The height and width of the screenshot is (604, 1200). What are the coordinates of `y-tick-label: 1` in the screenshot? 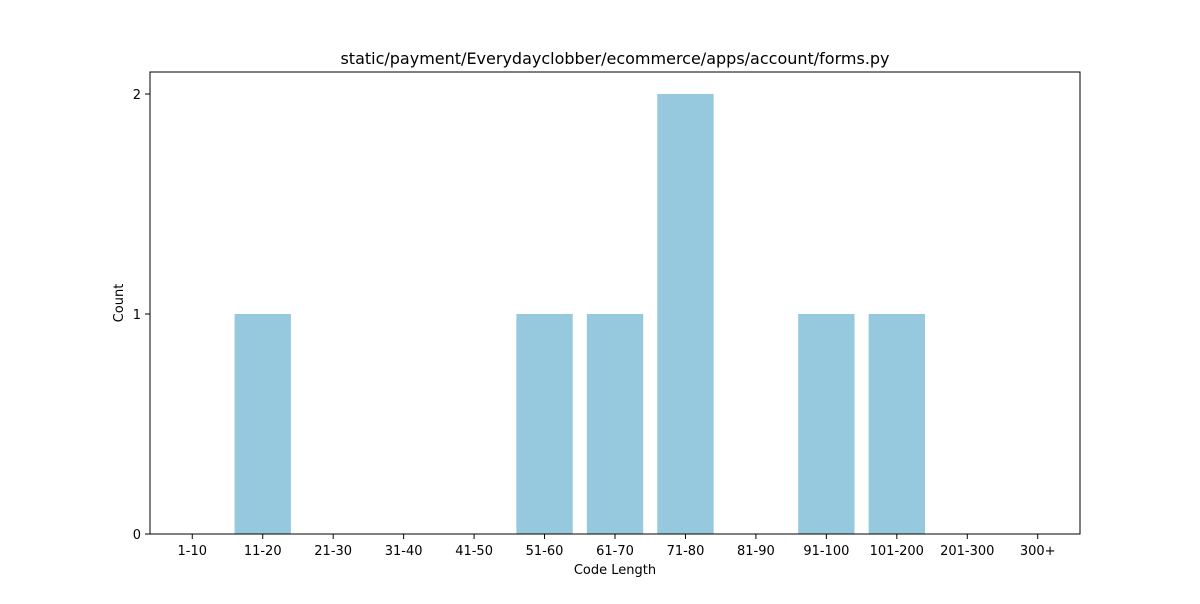 It's located at (137, 315).